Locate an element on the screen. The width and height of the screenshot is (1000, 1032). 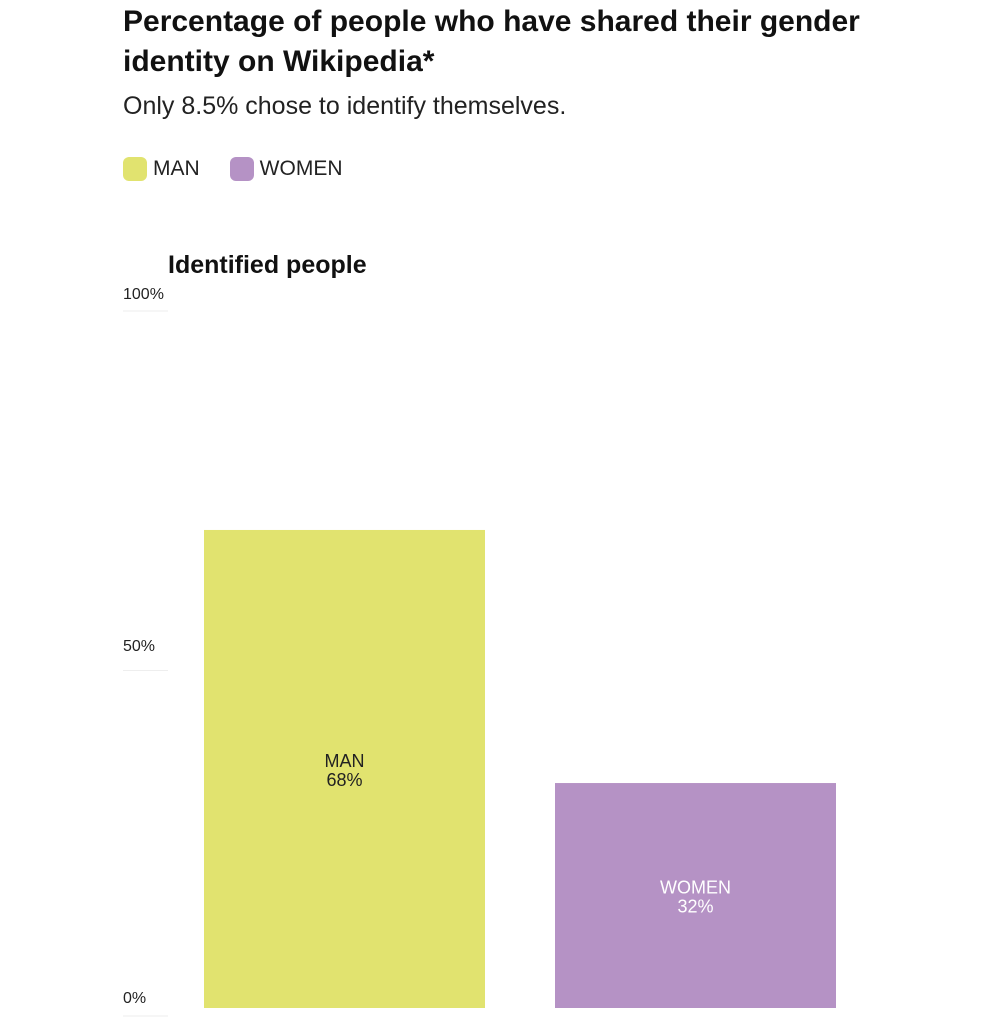
legend-item-women: WOMEN is located at coordinates (286, 169).